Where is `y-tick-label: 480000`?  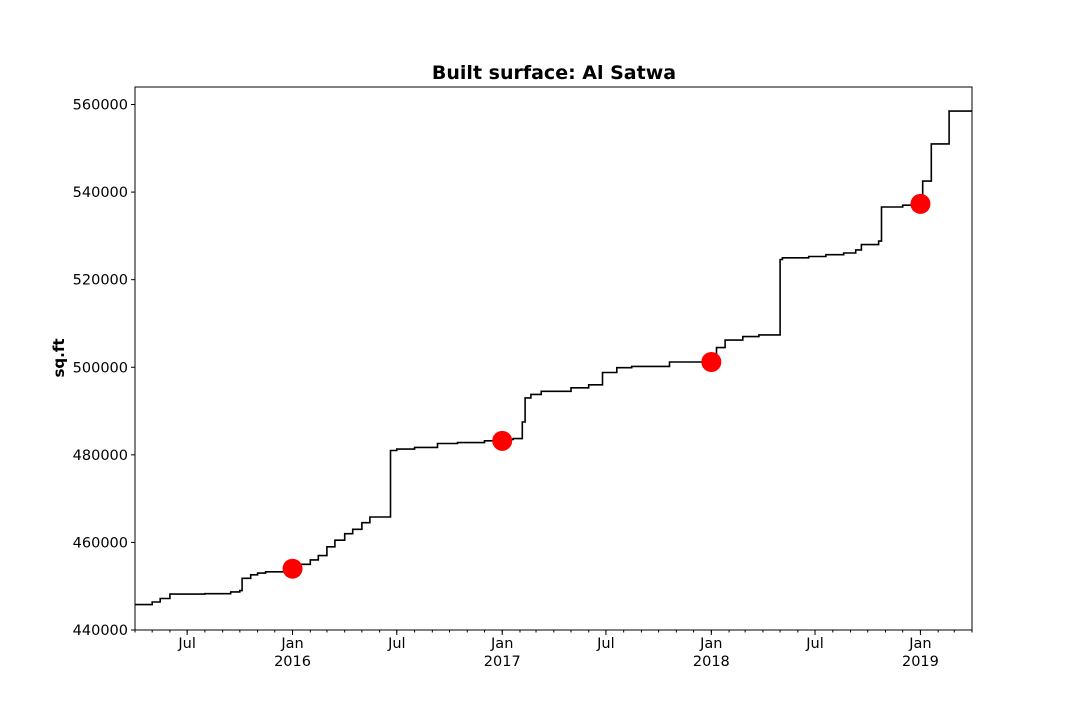
y-tick-label: 480000 is located at coordinates (100, 456).